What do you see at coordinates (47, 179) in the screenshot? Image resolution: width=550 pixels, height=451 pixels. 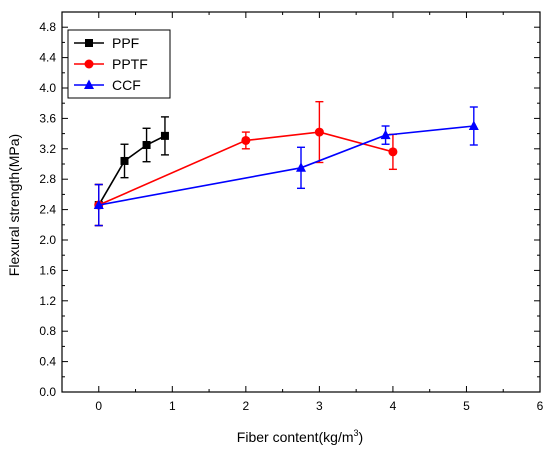 I see `y-tick-label: 2.8` at bounding box center [47, 179].